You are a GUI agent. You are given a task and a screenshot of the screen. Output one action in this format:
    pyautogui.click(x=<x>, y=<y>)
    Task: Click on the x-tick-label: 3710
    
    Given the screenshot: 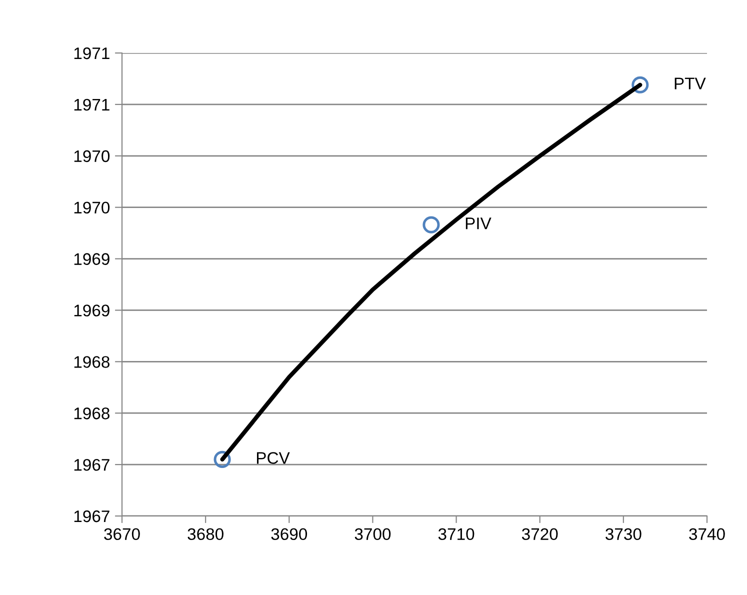 What is the action you would take?
    pyautogui.click(x=456, y=534)
    